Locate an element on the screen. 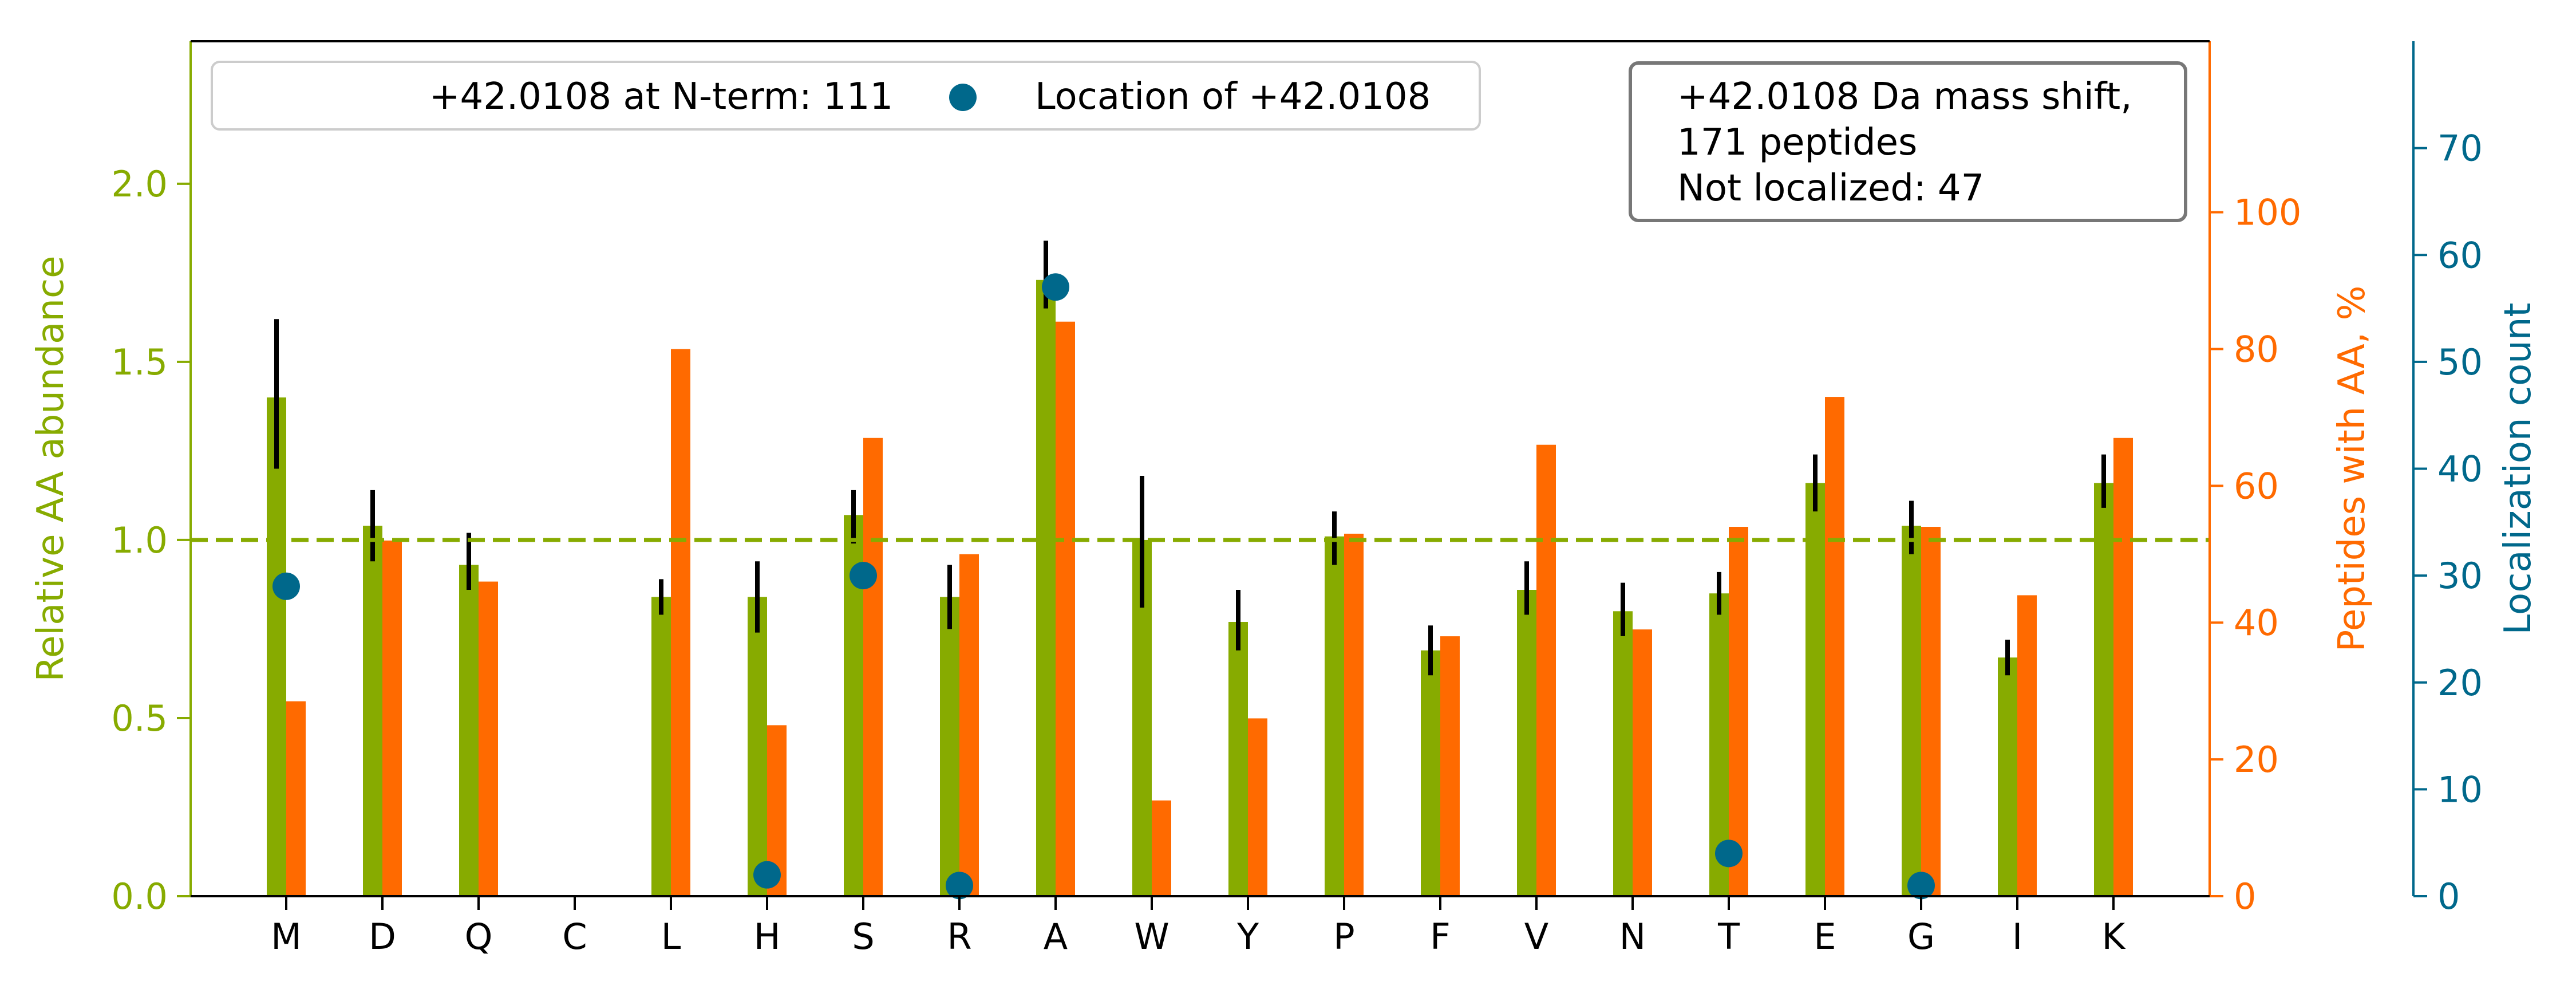  peptides-bar-M is located at coordinates (296, 798).